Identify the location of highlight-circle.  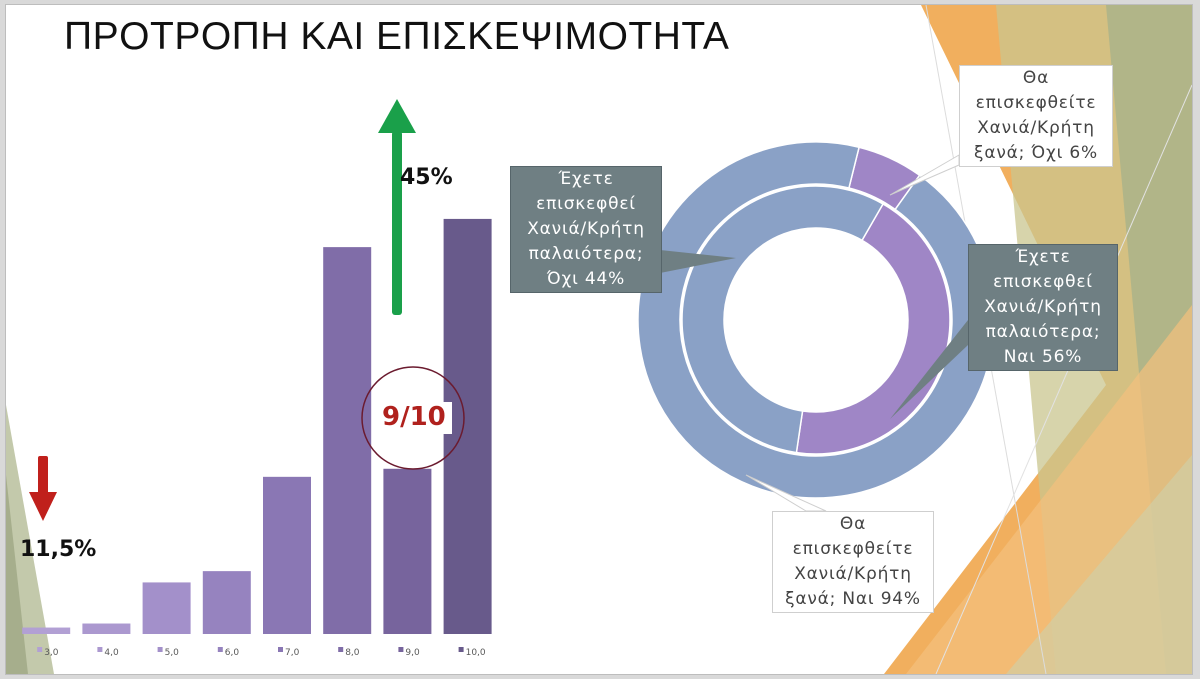
(413, 418).